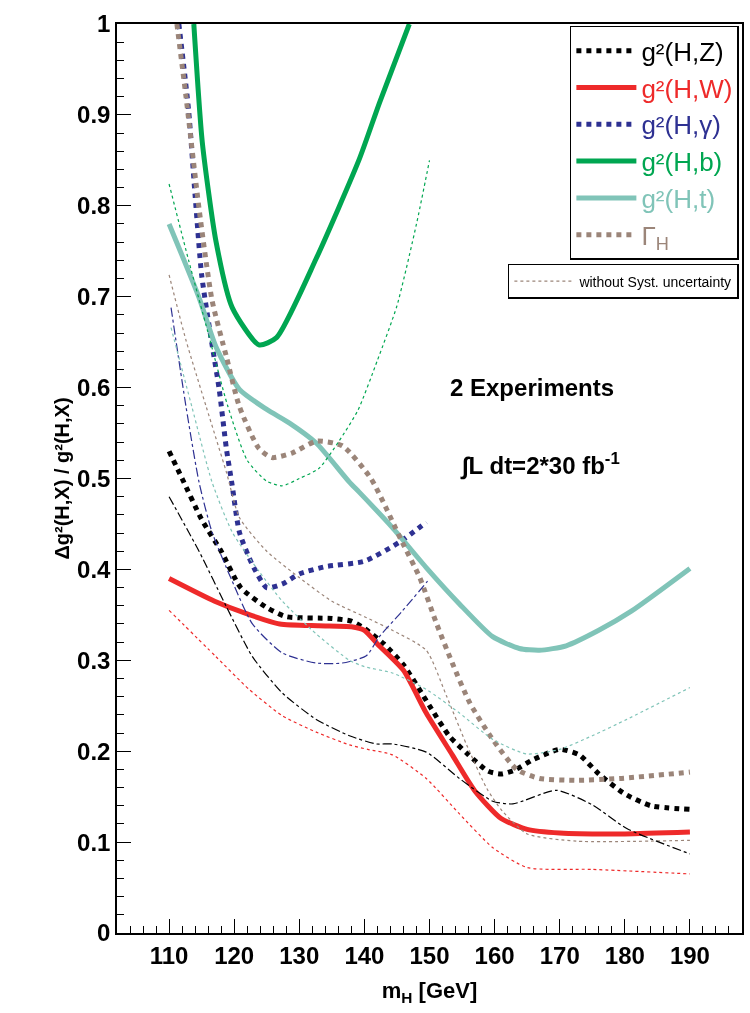 The width and height of the screenshot is (750, 1013). What do you see at coordinates (94, 842) in the screenshot?
I see `y-tick-label: 0.1` at bounding box center [94, 842].